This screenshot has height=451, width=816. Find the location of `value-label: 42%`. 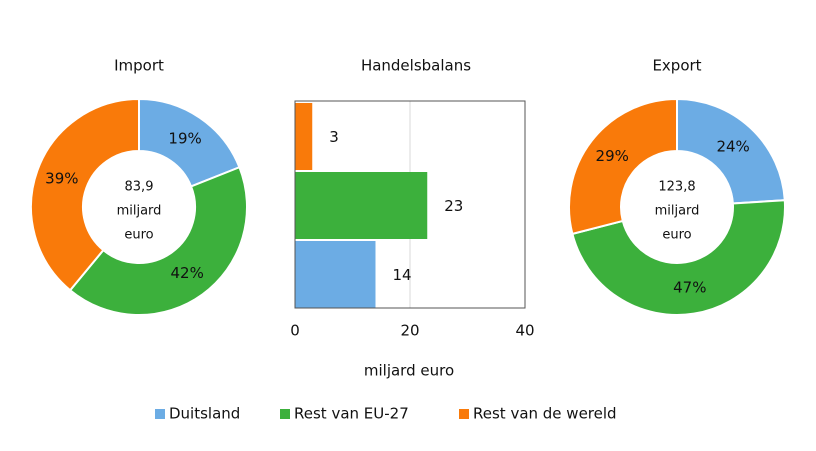

value-label: 42% is located at coordinates (187, 273).